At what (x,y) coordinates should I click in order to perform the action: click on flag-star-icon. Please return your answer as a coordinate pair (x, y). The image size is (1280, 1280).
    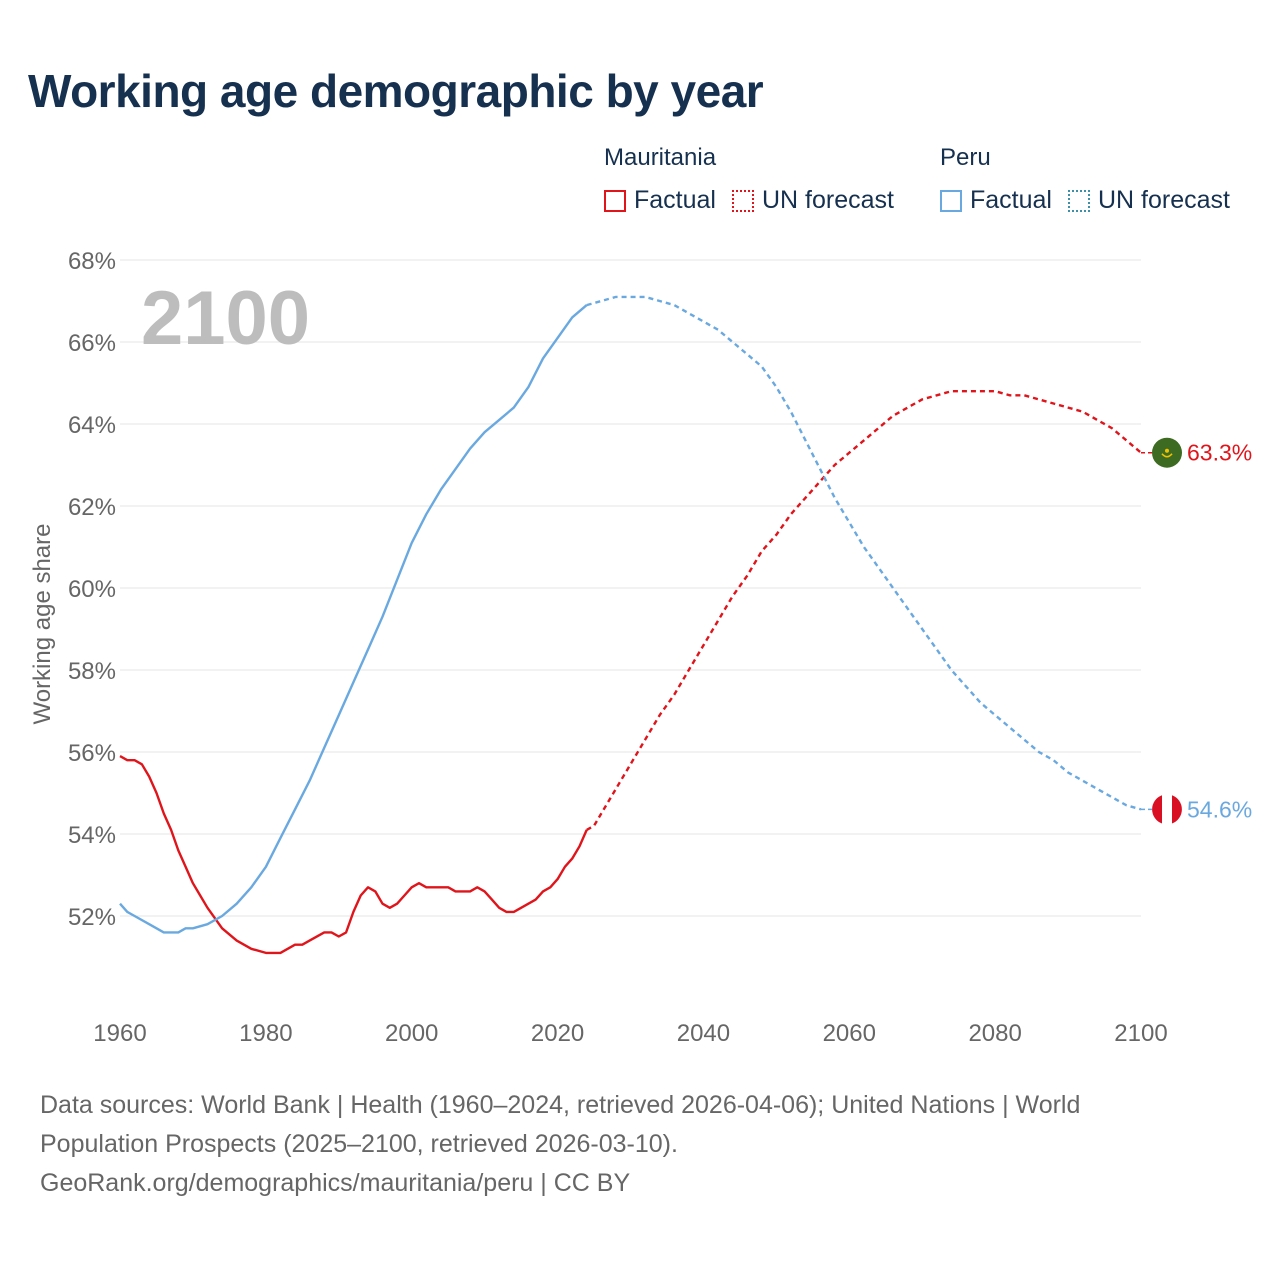
    Looking at the image, I should click on (1167, 450).